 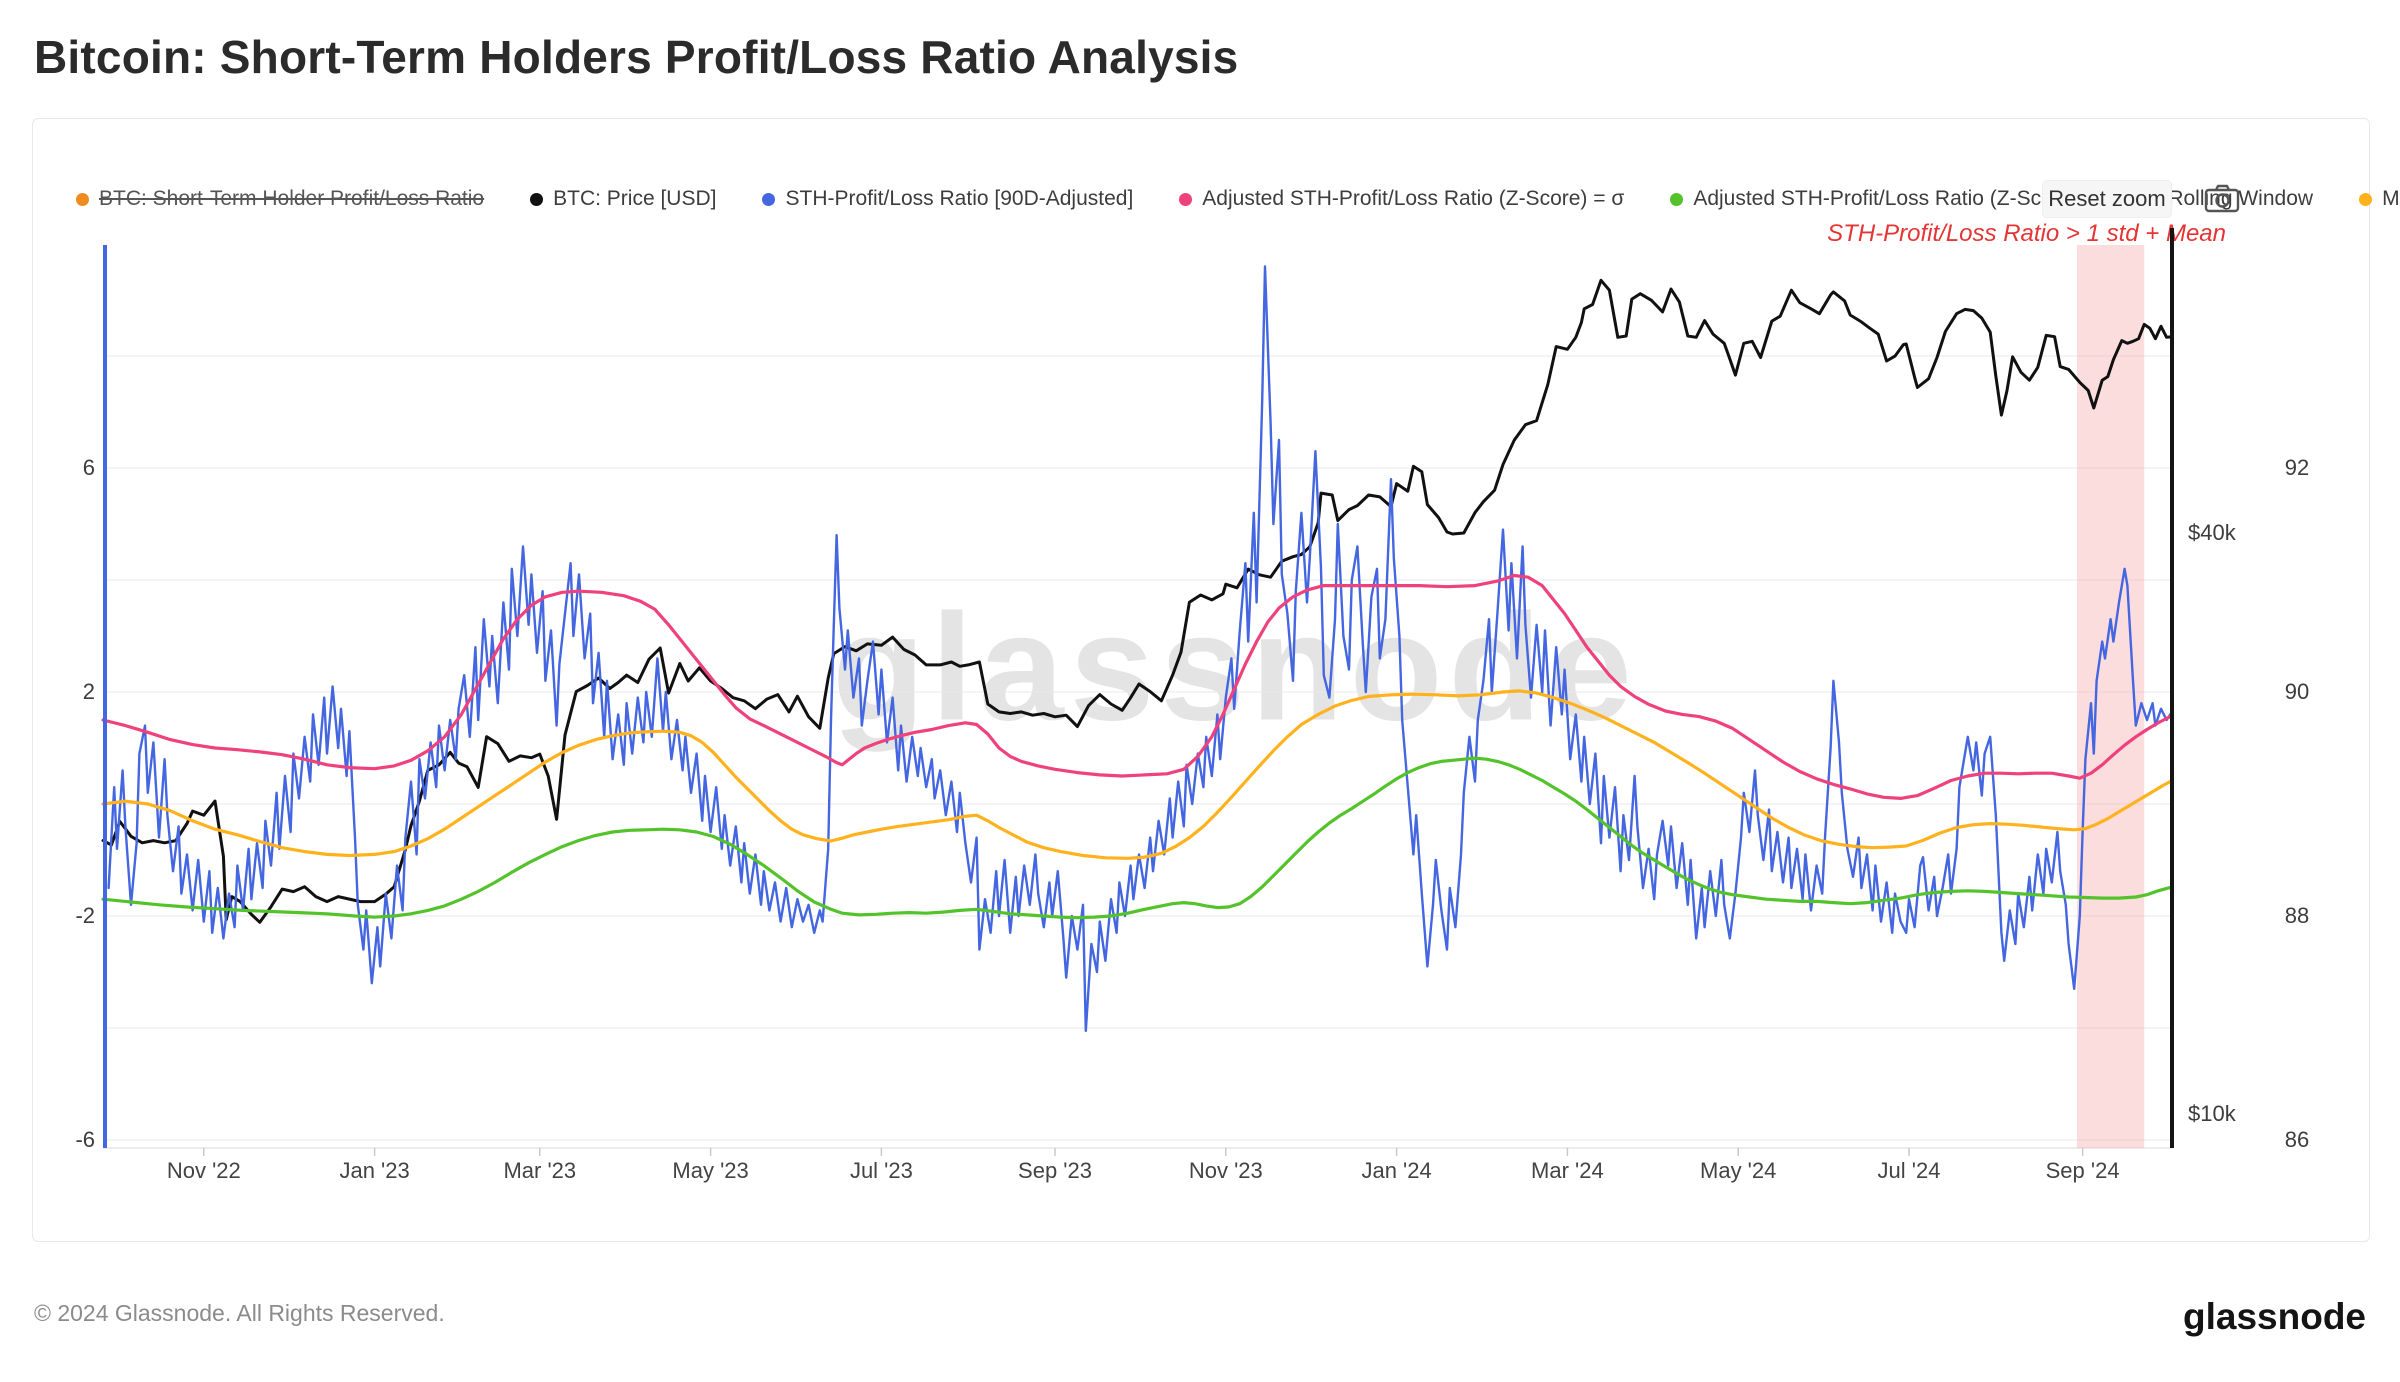 I want to click on legend-item-label: STH-Profit/Loss Ratio [90D-Adjusted], so click(x=959, y=198).